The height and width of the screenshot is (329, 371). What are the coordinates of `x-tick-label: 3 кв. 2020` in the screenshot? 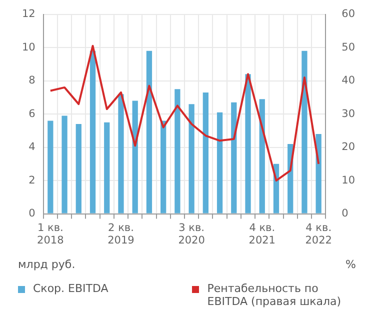 It's located at (191, 234).